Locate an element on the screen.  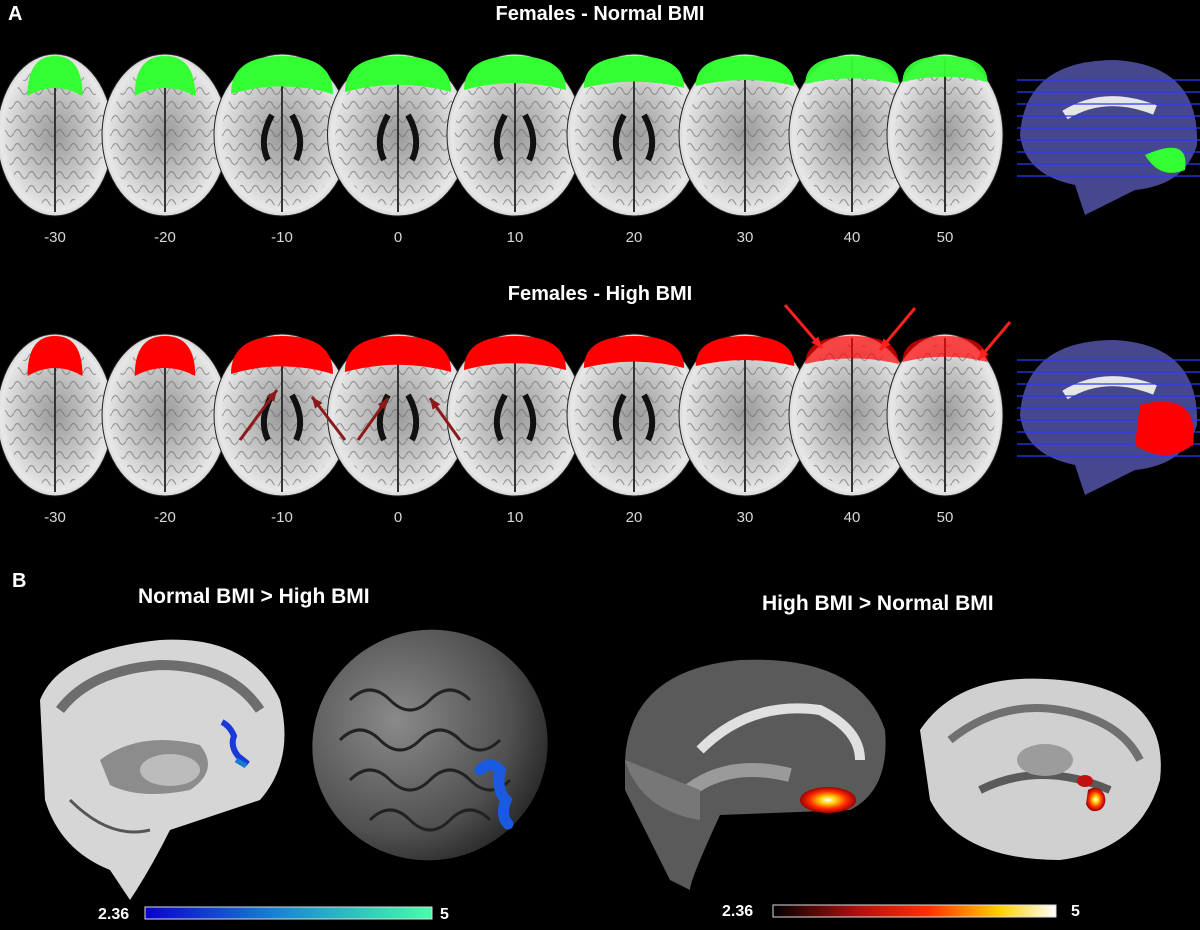
colorbar-blue-max: 5 is located at coordinates (444, 914).